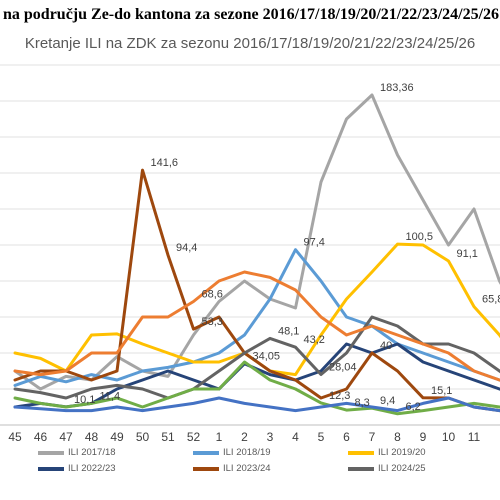  I want to click on legend-item: ILI 2017/18, so click(77, 452).